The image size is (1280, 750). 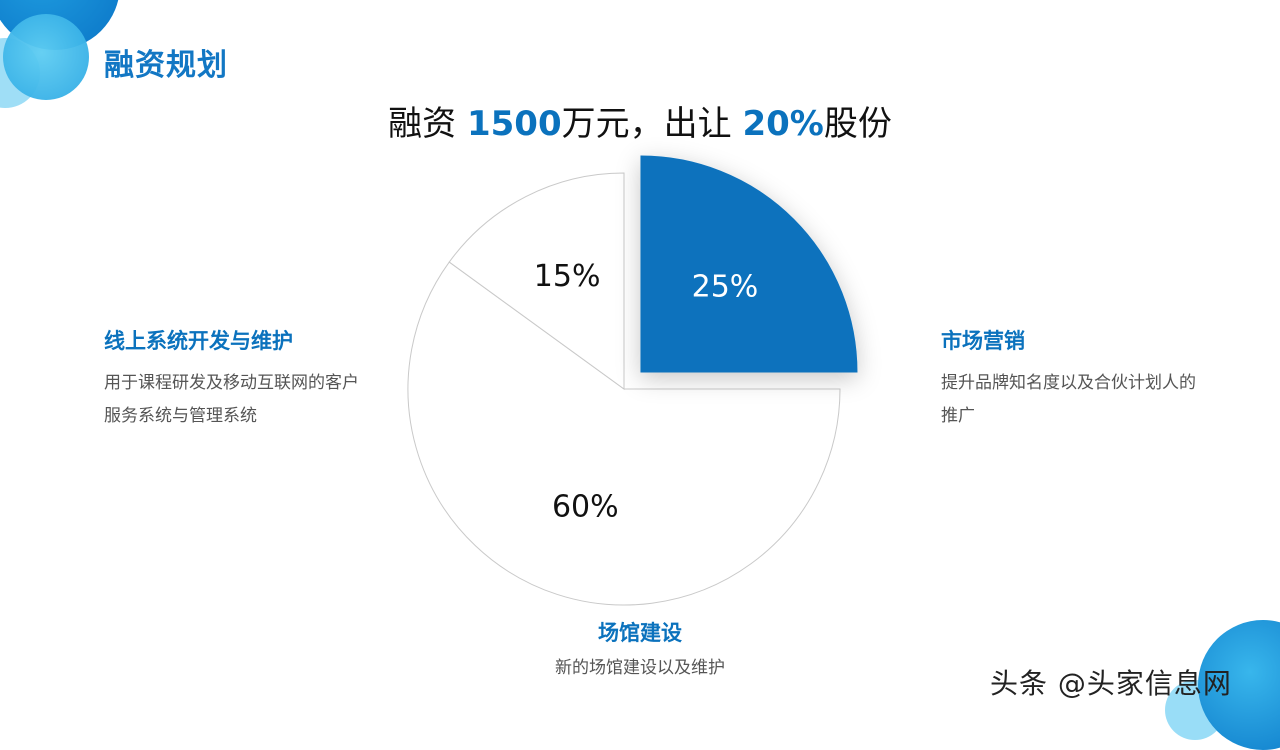 I want to click on headline-percent: 20%, so click(x=783, y=124).